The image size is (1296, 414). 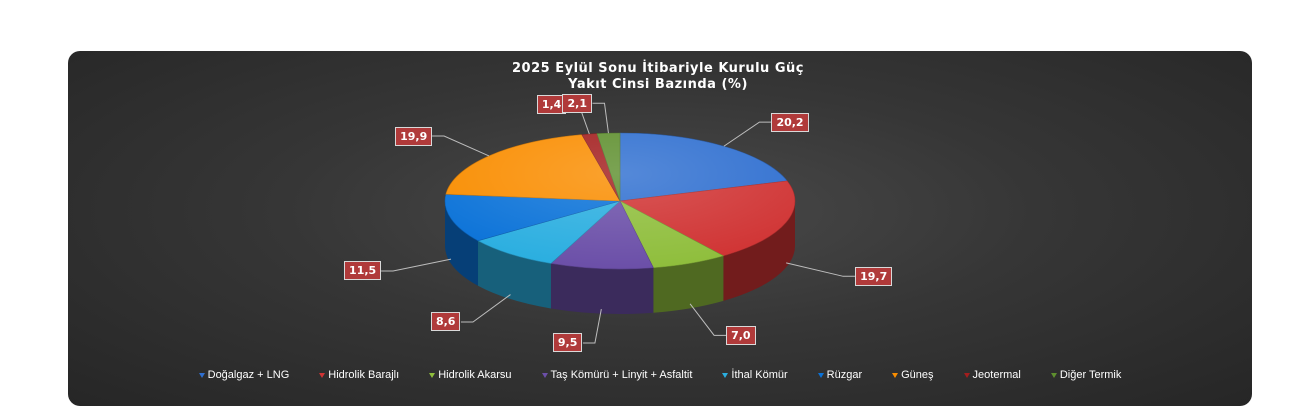 What do you see at coordinates (248, 375) in the screenshot?
I see `legend-label: Doğalgaz + LNG` at bounding box center [248, 375].